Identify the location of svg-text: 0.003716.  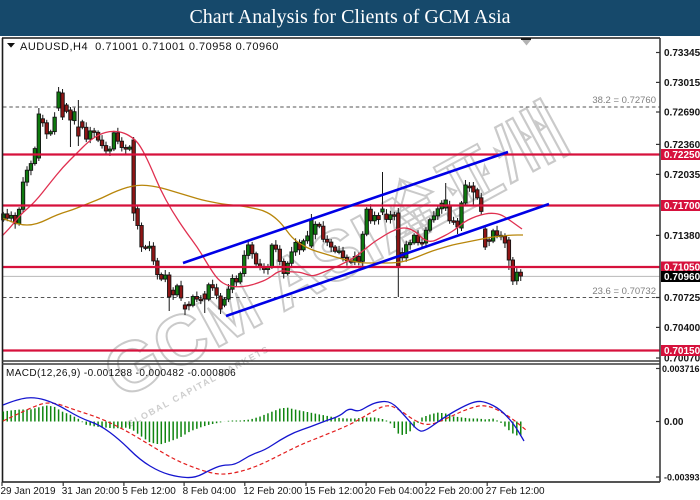
(681, 369).